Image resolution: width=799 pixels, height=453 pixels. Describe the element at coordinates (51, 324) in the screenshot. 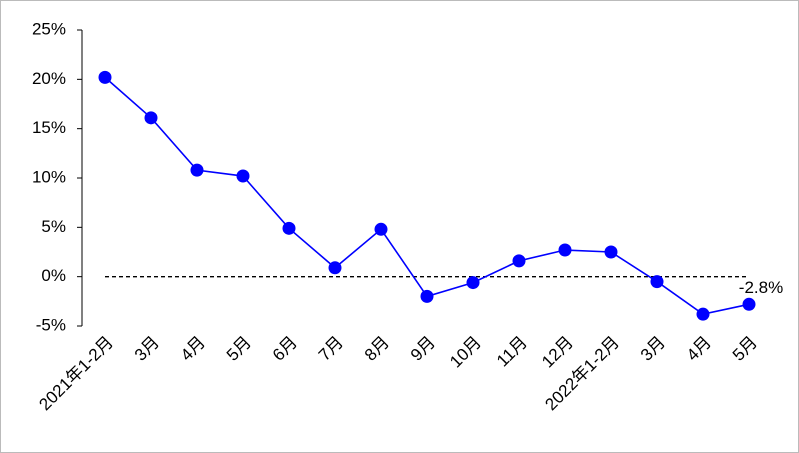

I see `y-tick-label: -5%` at that location.